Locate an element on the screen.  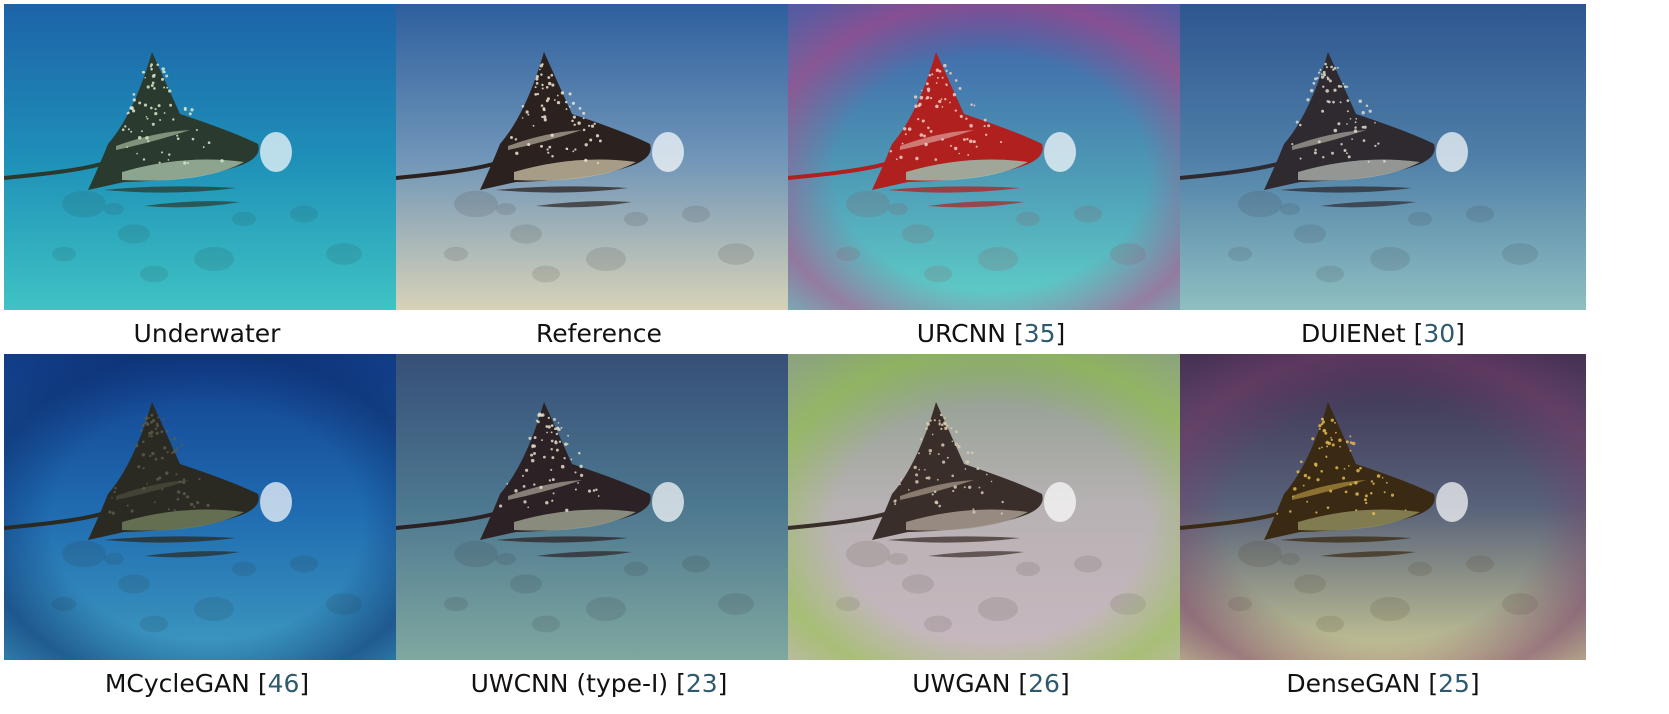
remora-fish is located at coordinates (1346, 539).